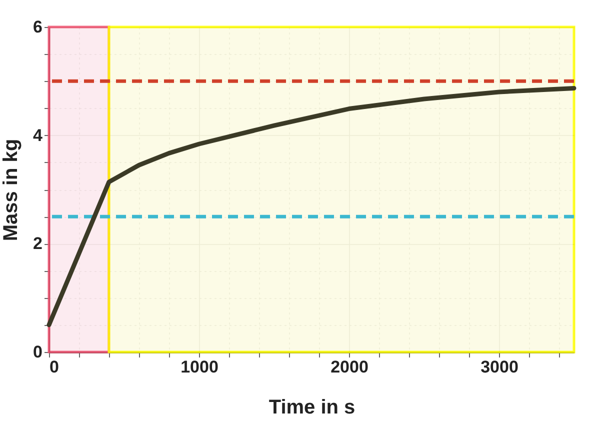 The image size is (594, 439). I want to click on y-tick-label: 0, so click(37, 352).